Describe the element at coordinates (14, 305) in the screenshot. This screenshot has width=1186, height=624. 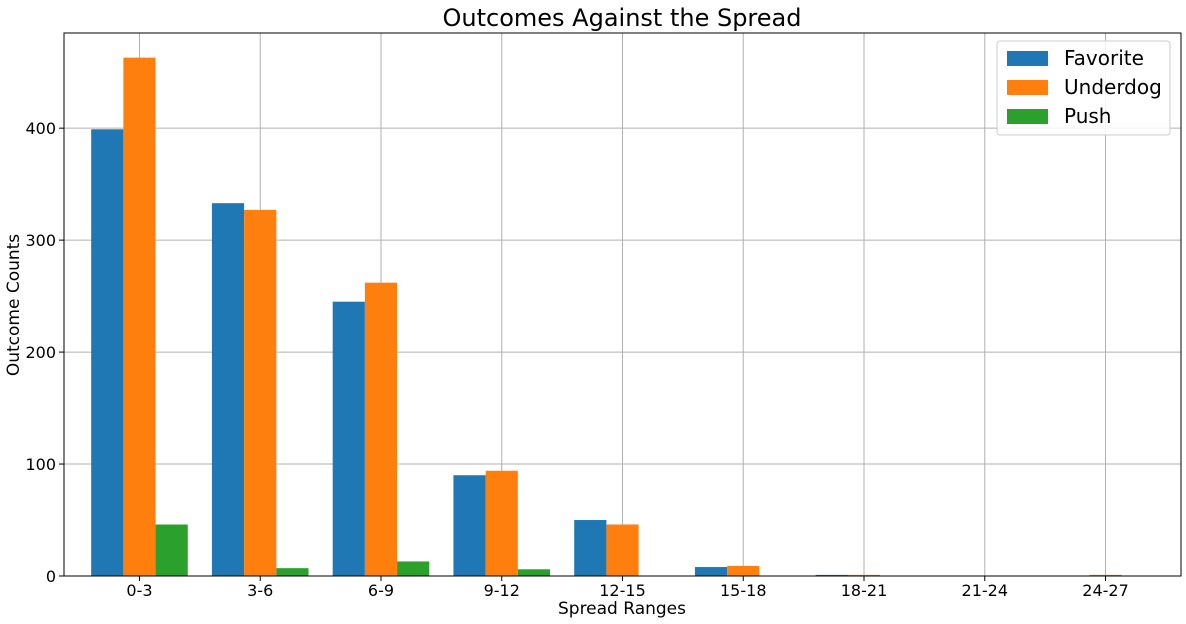
I see `y-axis-label: Outcome Counts` at that location.